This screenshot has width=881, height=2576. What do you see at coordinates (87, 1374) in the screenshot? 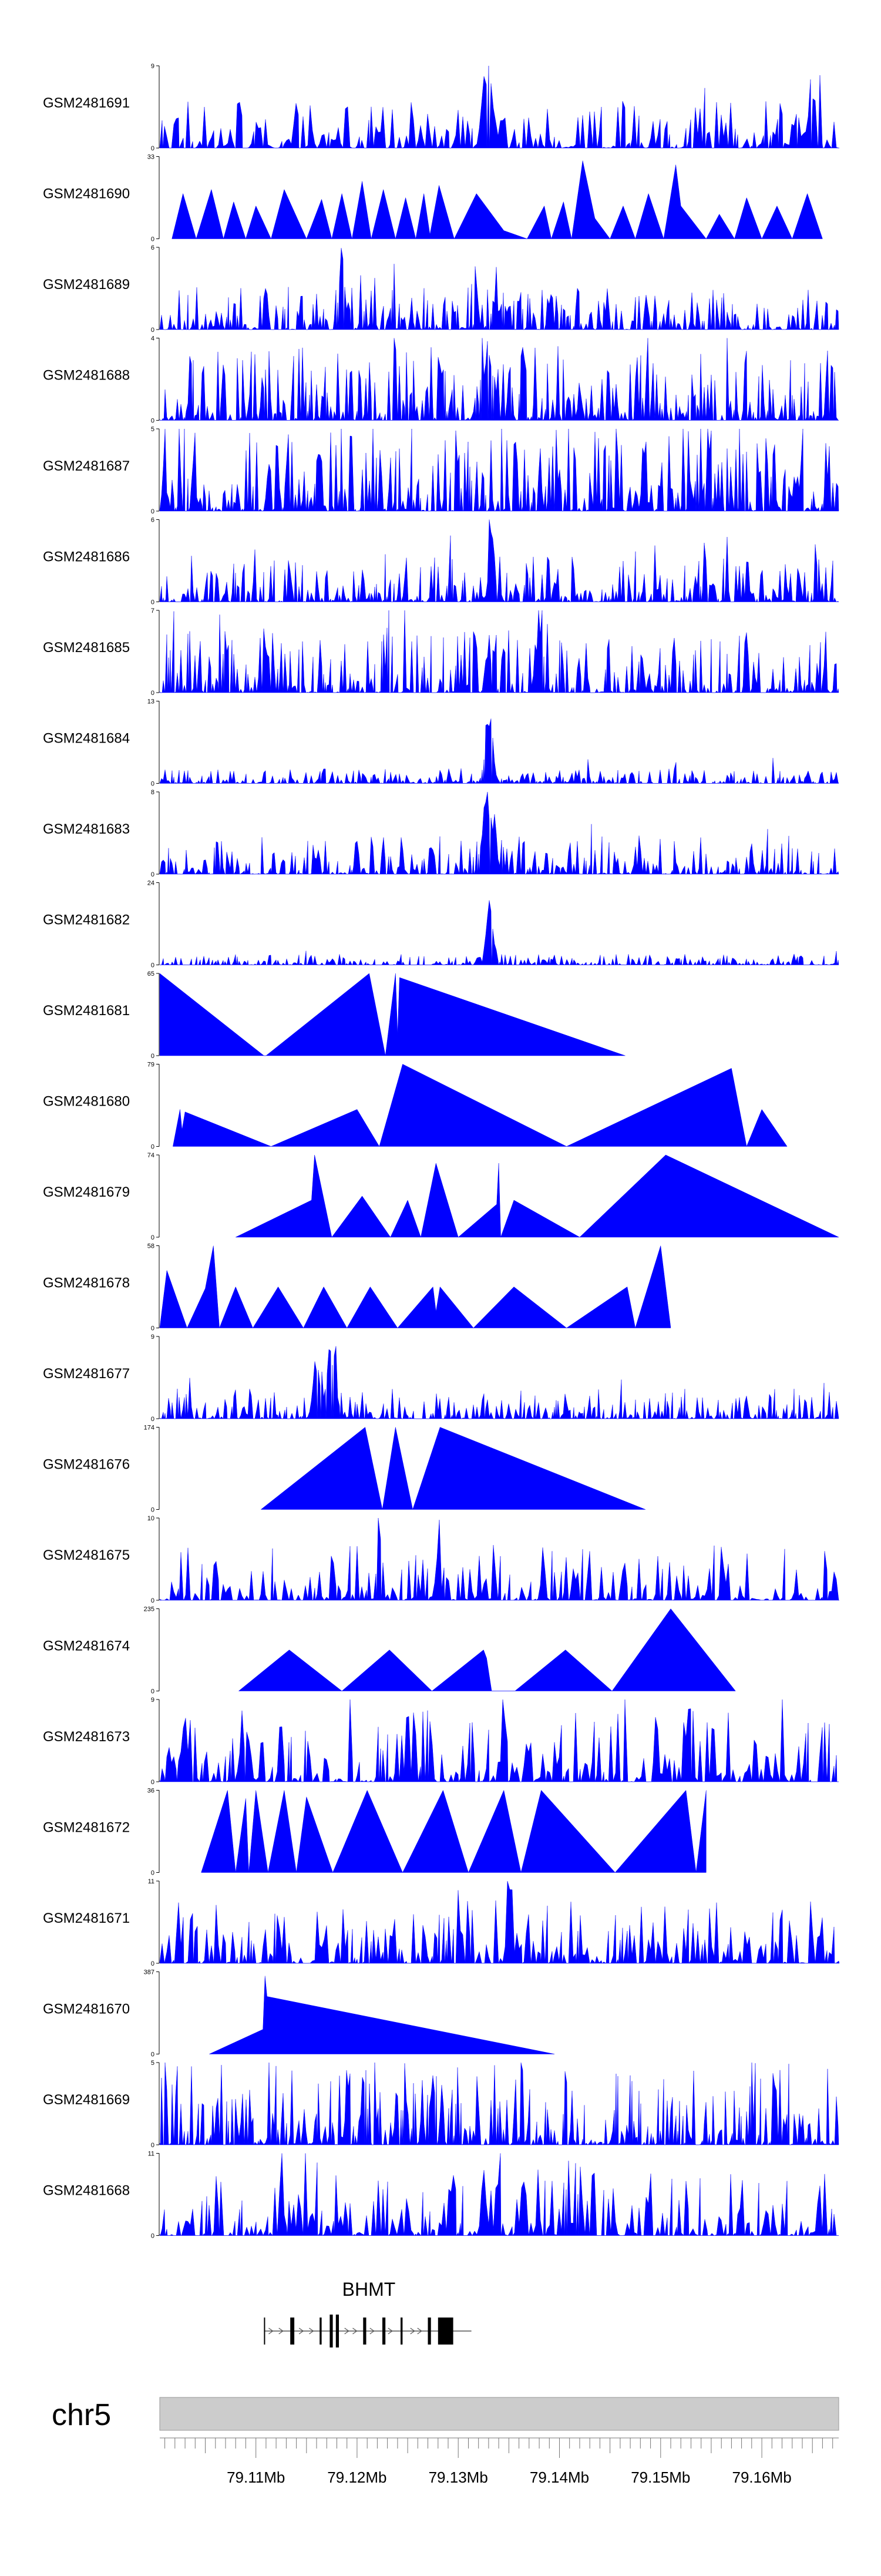
I see `track-sample-label: GSM2481677` at bounding box center [87, 1374].